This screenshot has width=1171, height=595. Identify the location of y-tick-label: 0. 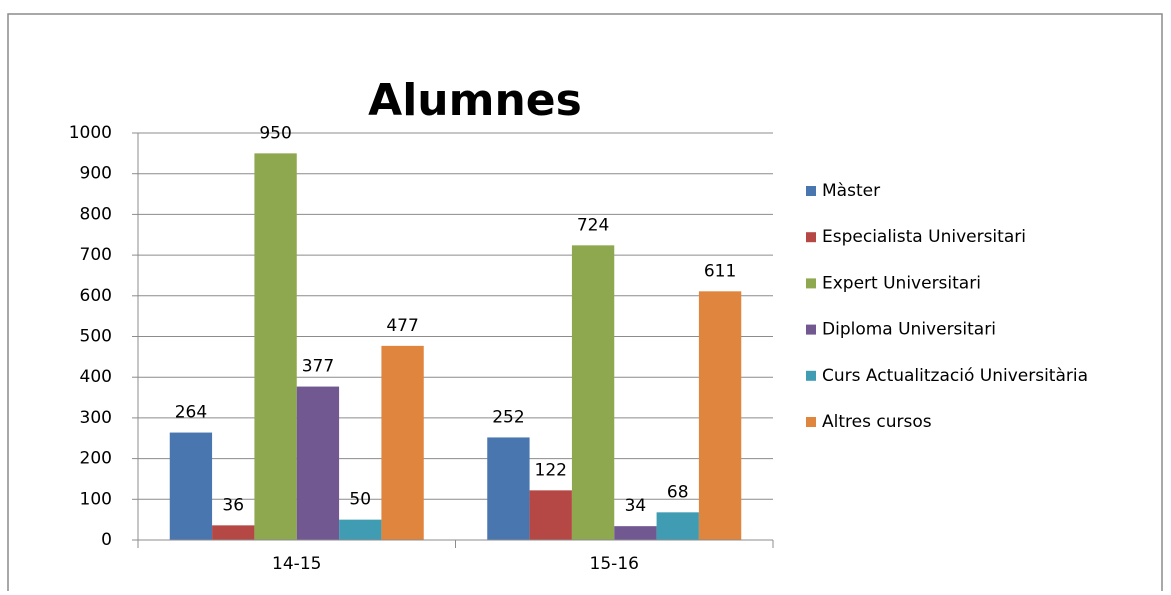
(106, 540).